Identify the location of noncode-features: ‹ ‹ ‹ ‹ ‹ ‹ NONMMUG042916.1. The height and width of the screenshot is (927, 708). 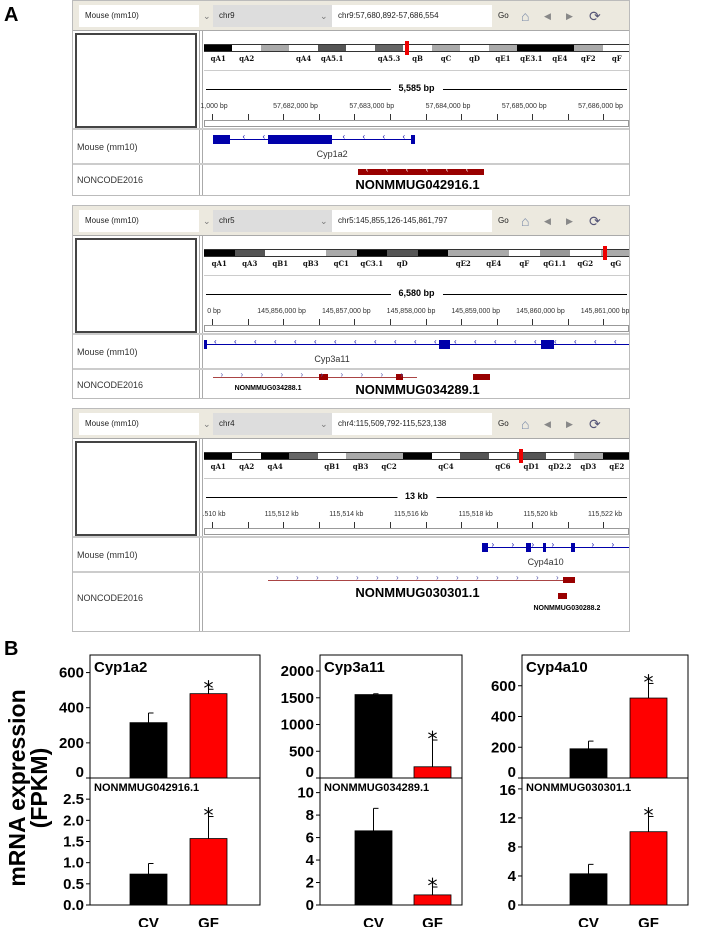
(416, 180).